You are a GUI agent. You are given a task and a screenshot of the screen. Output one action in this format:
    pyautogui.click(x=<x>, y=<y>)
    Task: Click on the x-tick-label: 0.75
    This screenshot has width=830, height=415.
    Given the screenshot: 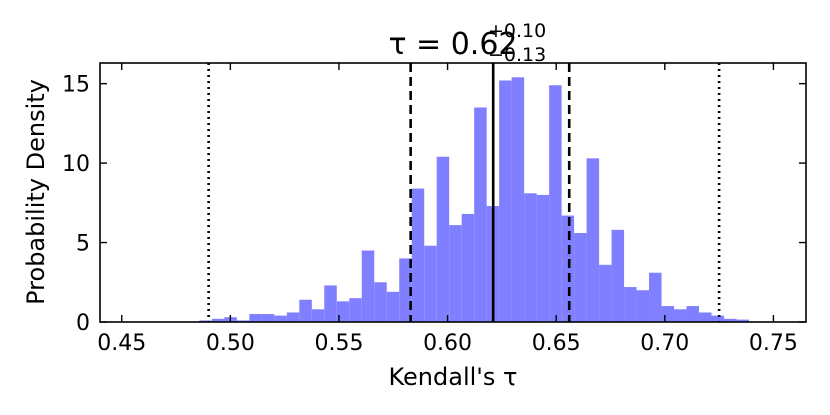 What is the action you would take?
    pyautogui.click(x=773, y=343)
    